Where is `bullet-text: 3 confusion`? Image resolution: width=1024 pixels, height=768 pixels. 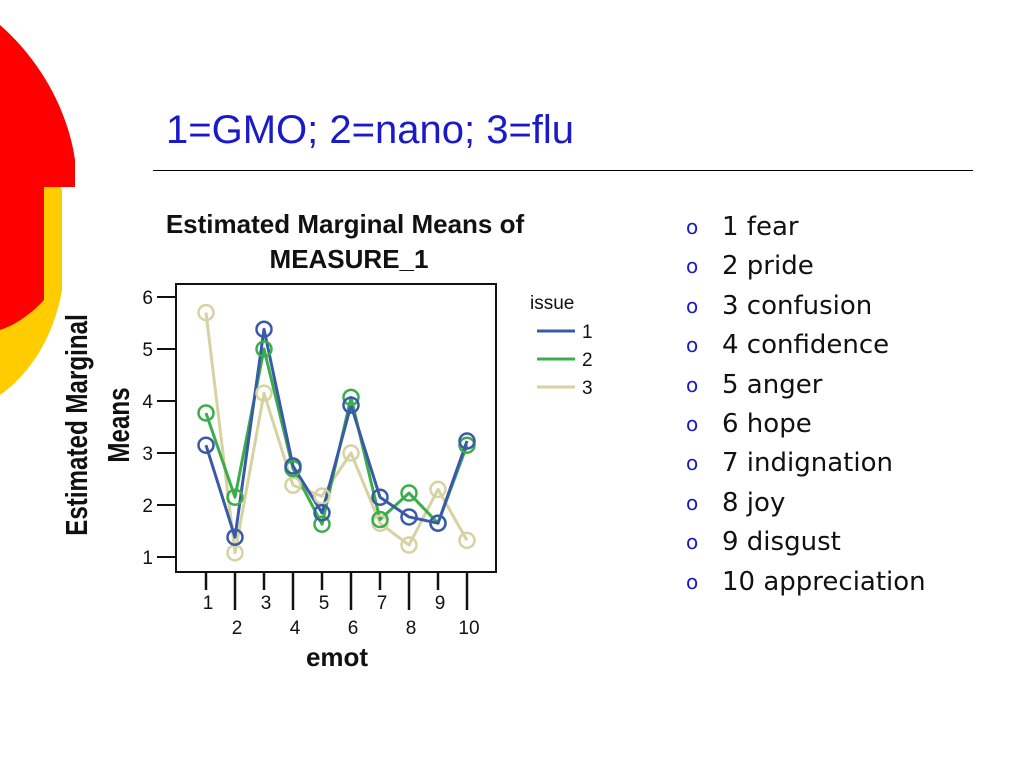 bullet-text: 3 confusion is located at coordinates (797, 305).